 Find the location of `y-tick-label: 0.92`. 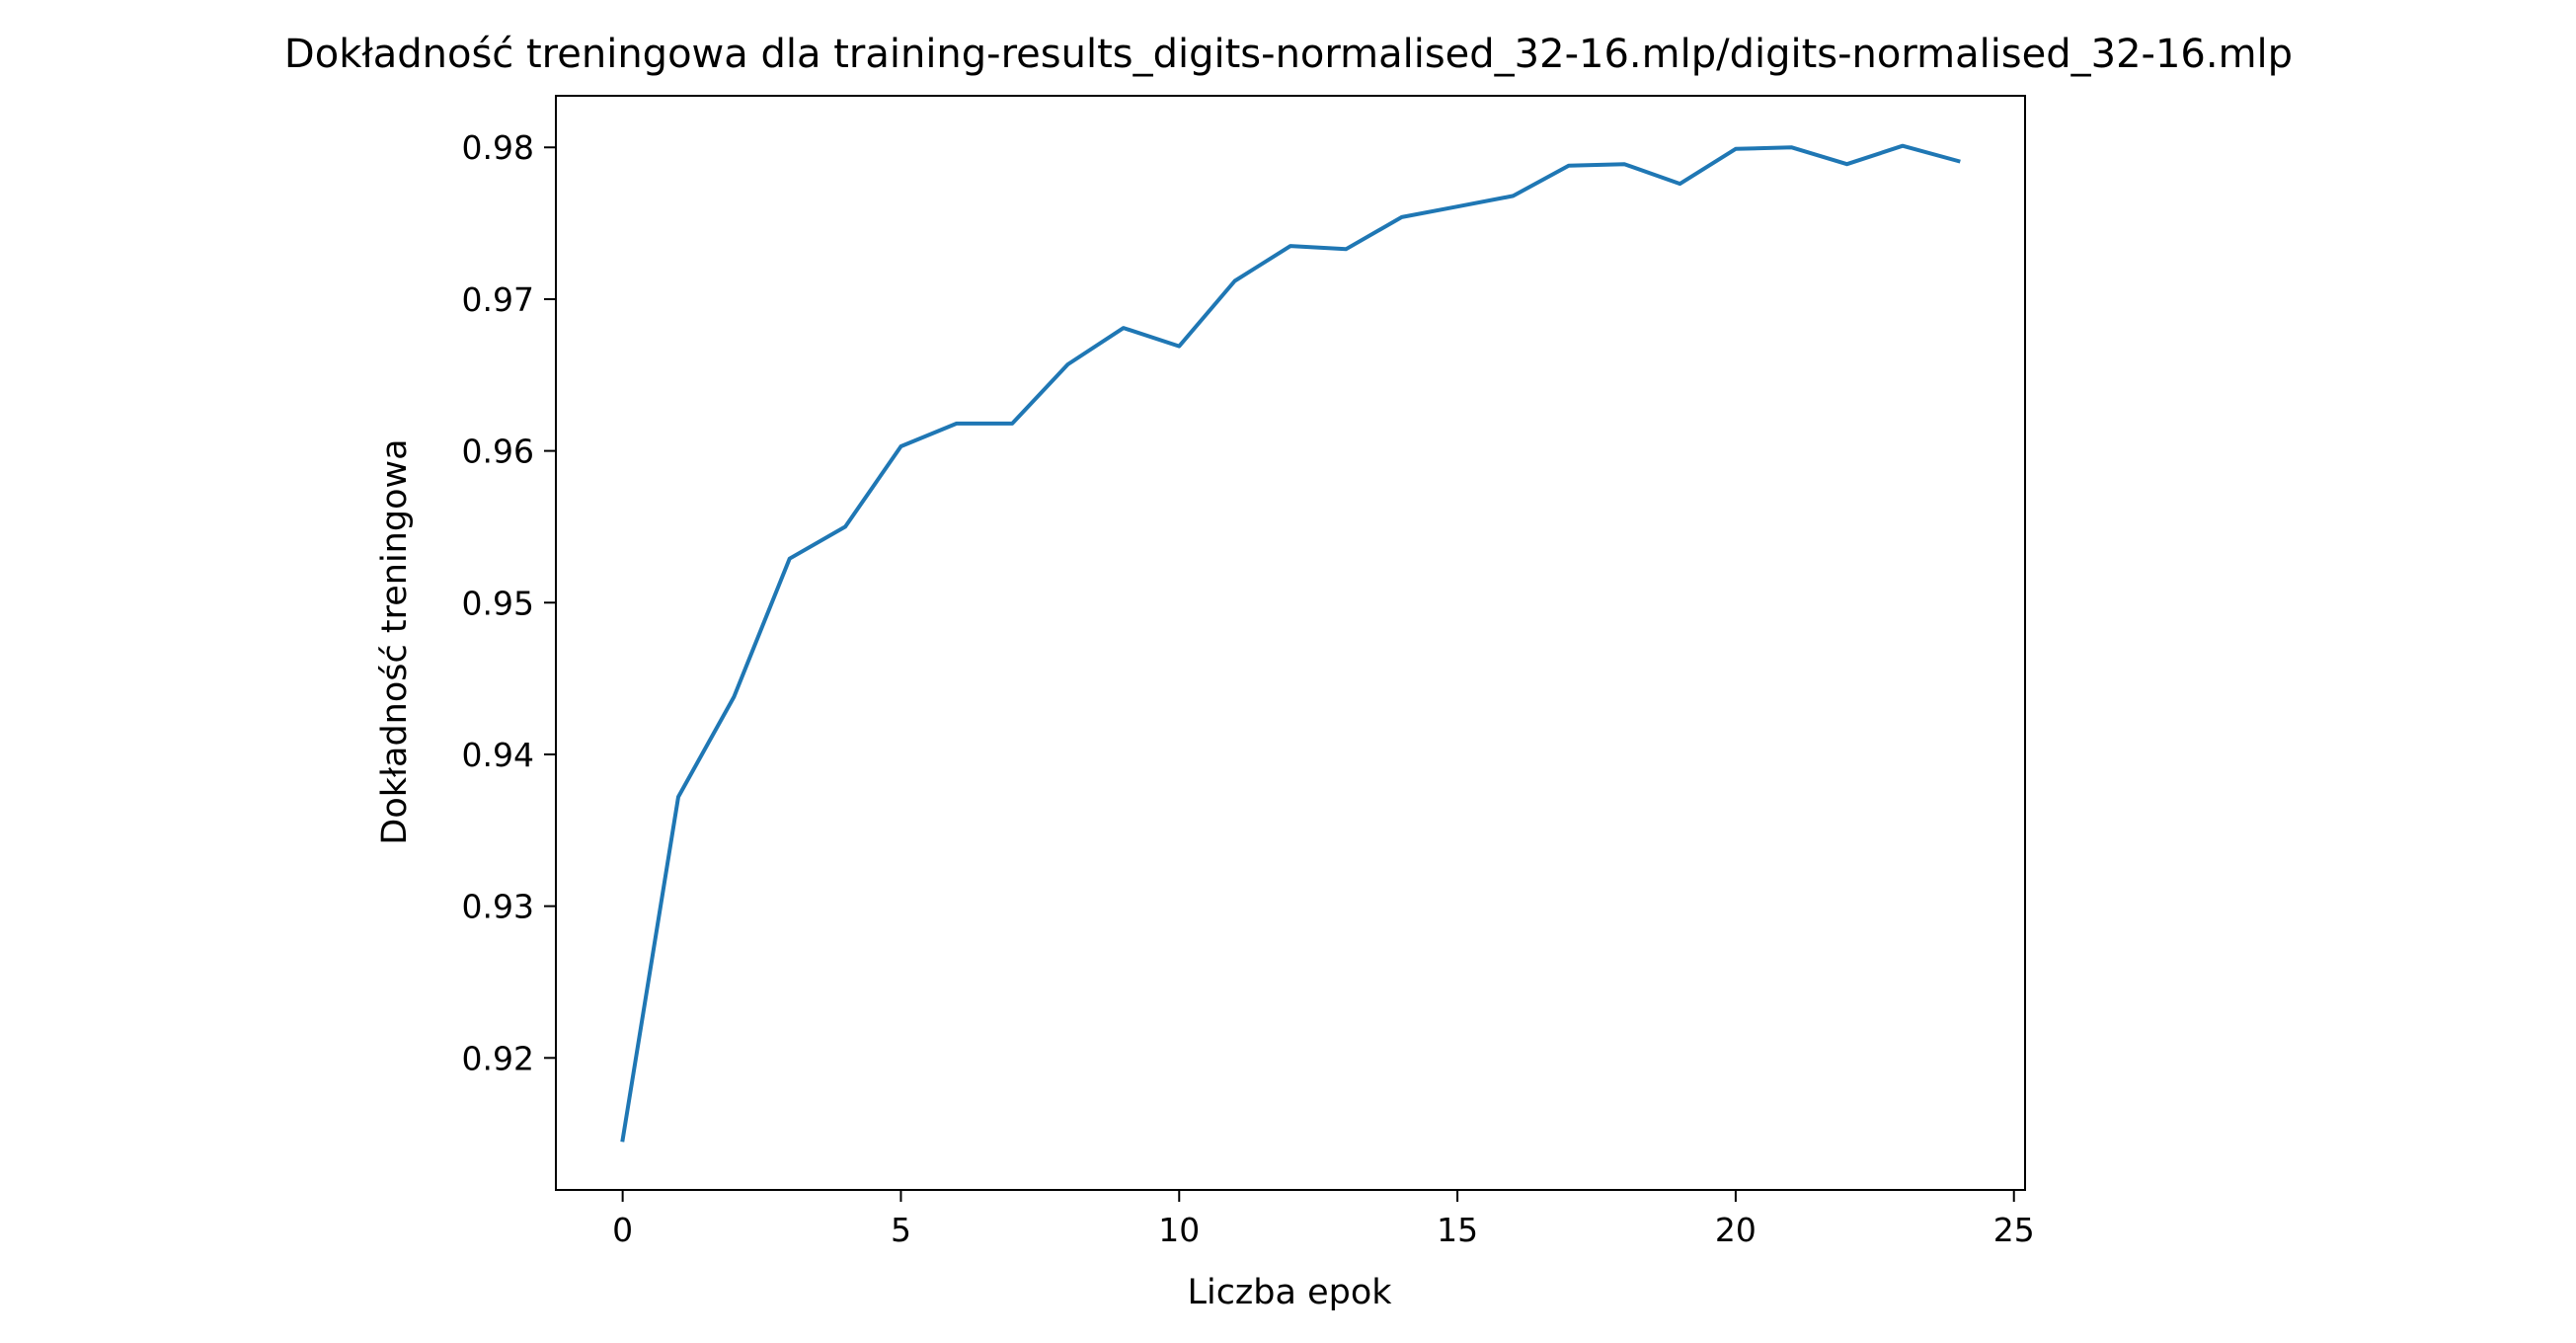

y-tick-label: 0.92 is located at coordinates (498, 1058).